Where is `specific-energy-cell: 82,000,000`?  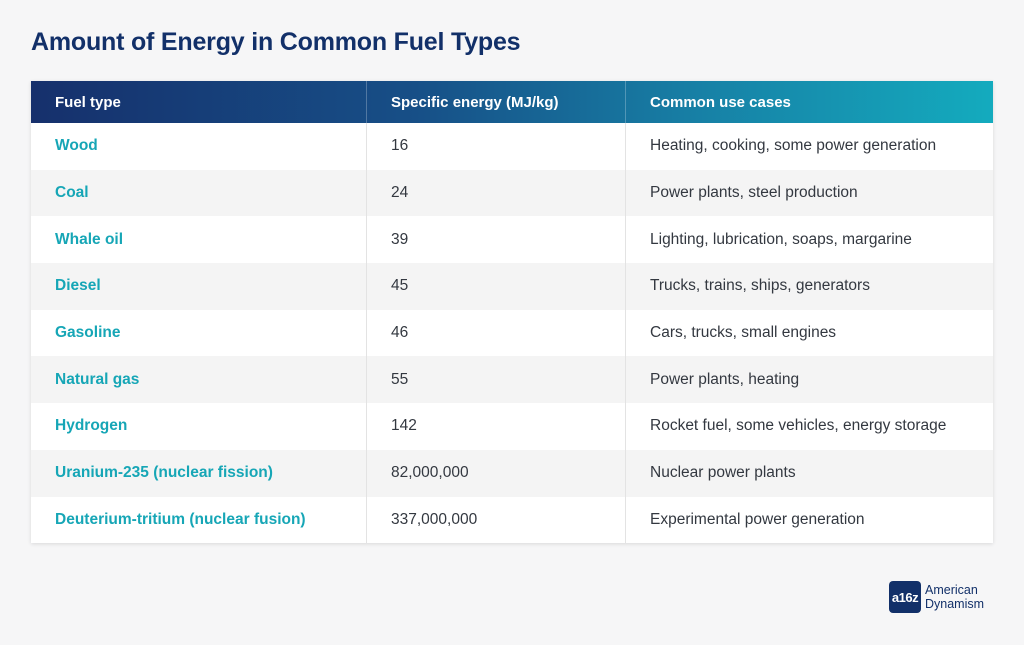
specific-energy-cell: 82,000,000 is located at coordinates (496, 473).